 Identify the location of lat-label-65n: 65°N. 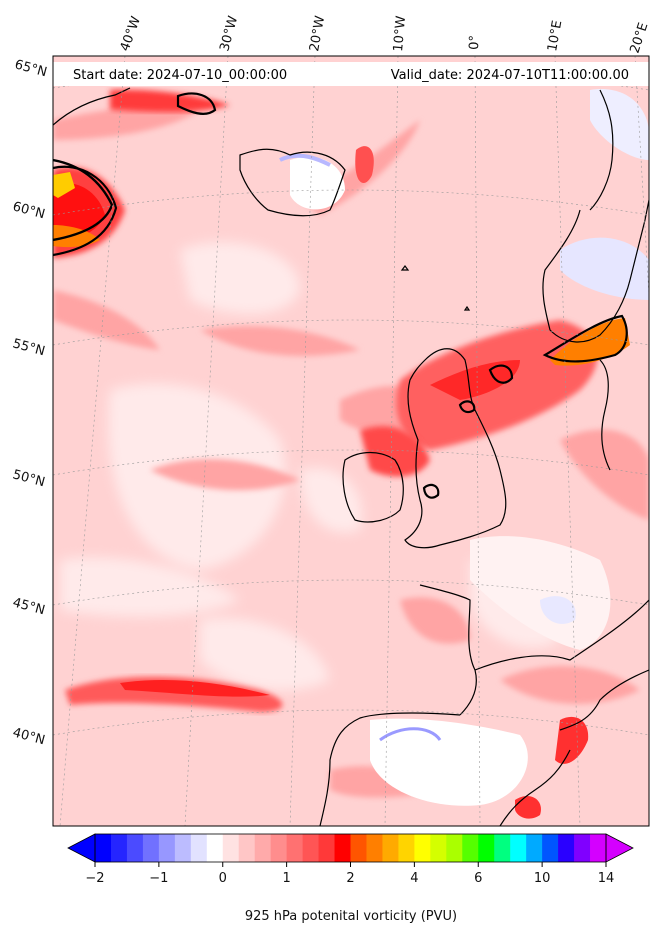
(31, 68).